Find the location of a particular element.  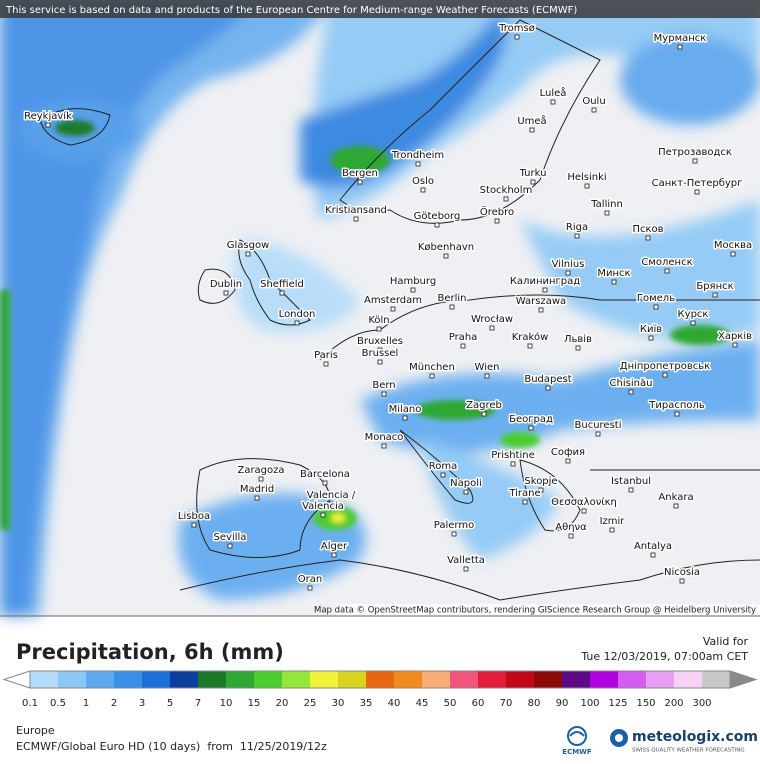

scale-label: 0.5 is located at coordinates (58, 703).